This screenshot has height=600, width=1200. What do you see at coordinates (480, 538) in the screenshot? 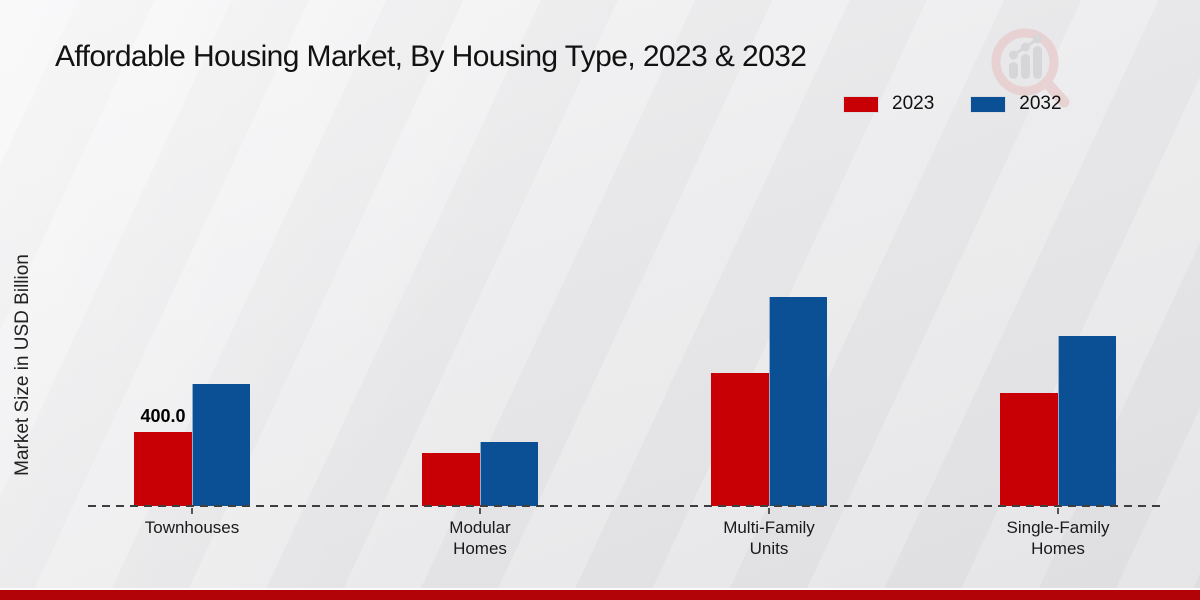
I see `category-label-modular-homes: Modular Homes` at bounding box center [480, 538].